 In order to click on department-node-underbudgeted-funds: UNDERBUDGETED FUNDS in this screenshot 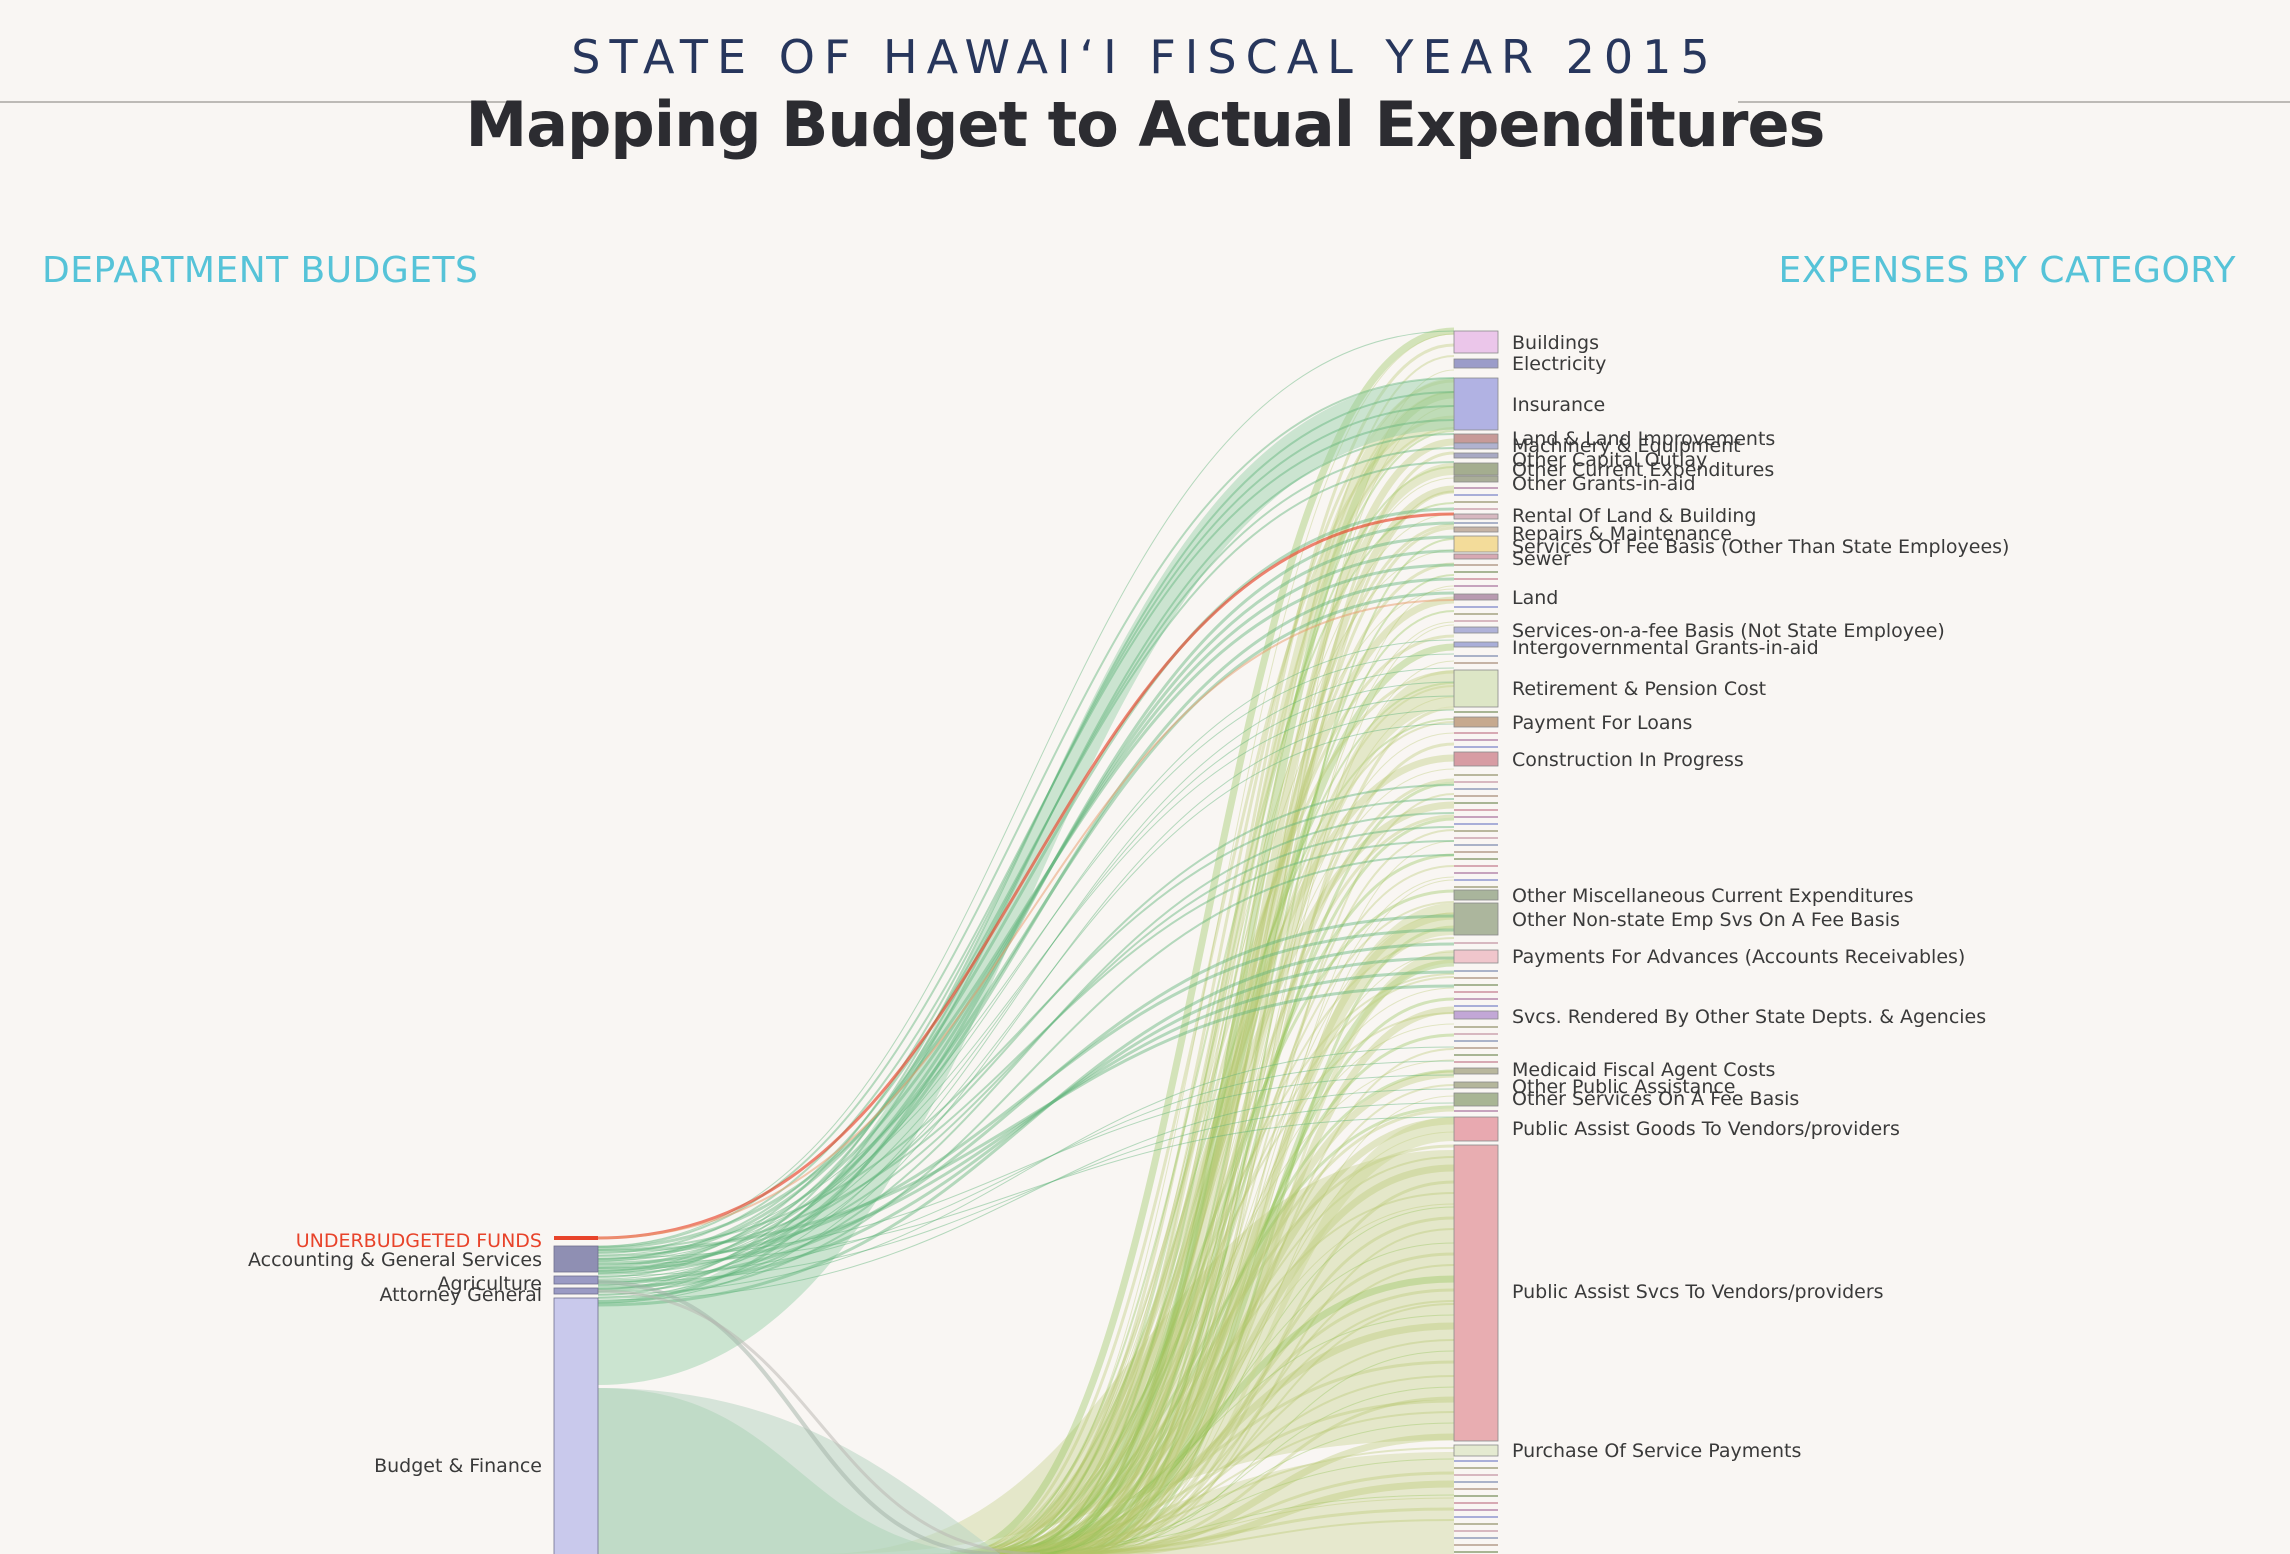, I will do `click(447, 1241)`.